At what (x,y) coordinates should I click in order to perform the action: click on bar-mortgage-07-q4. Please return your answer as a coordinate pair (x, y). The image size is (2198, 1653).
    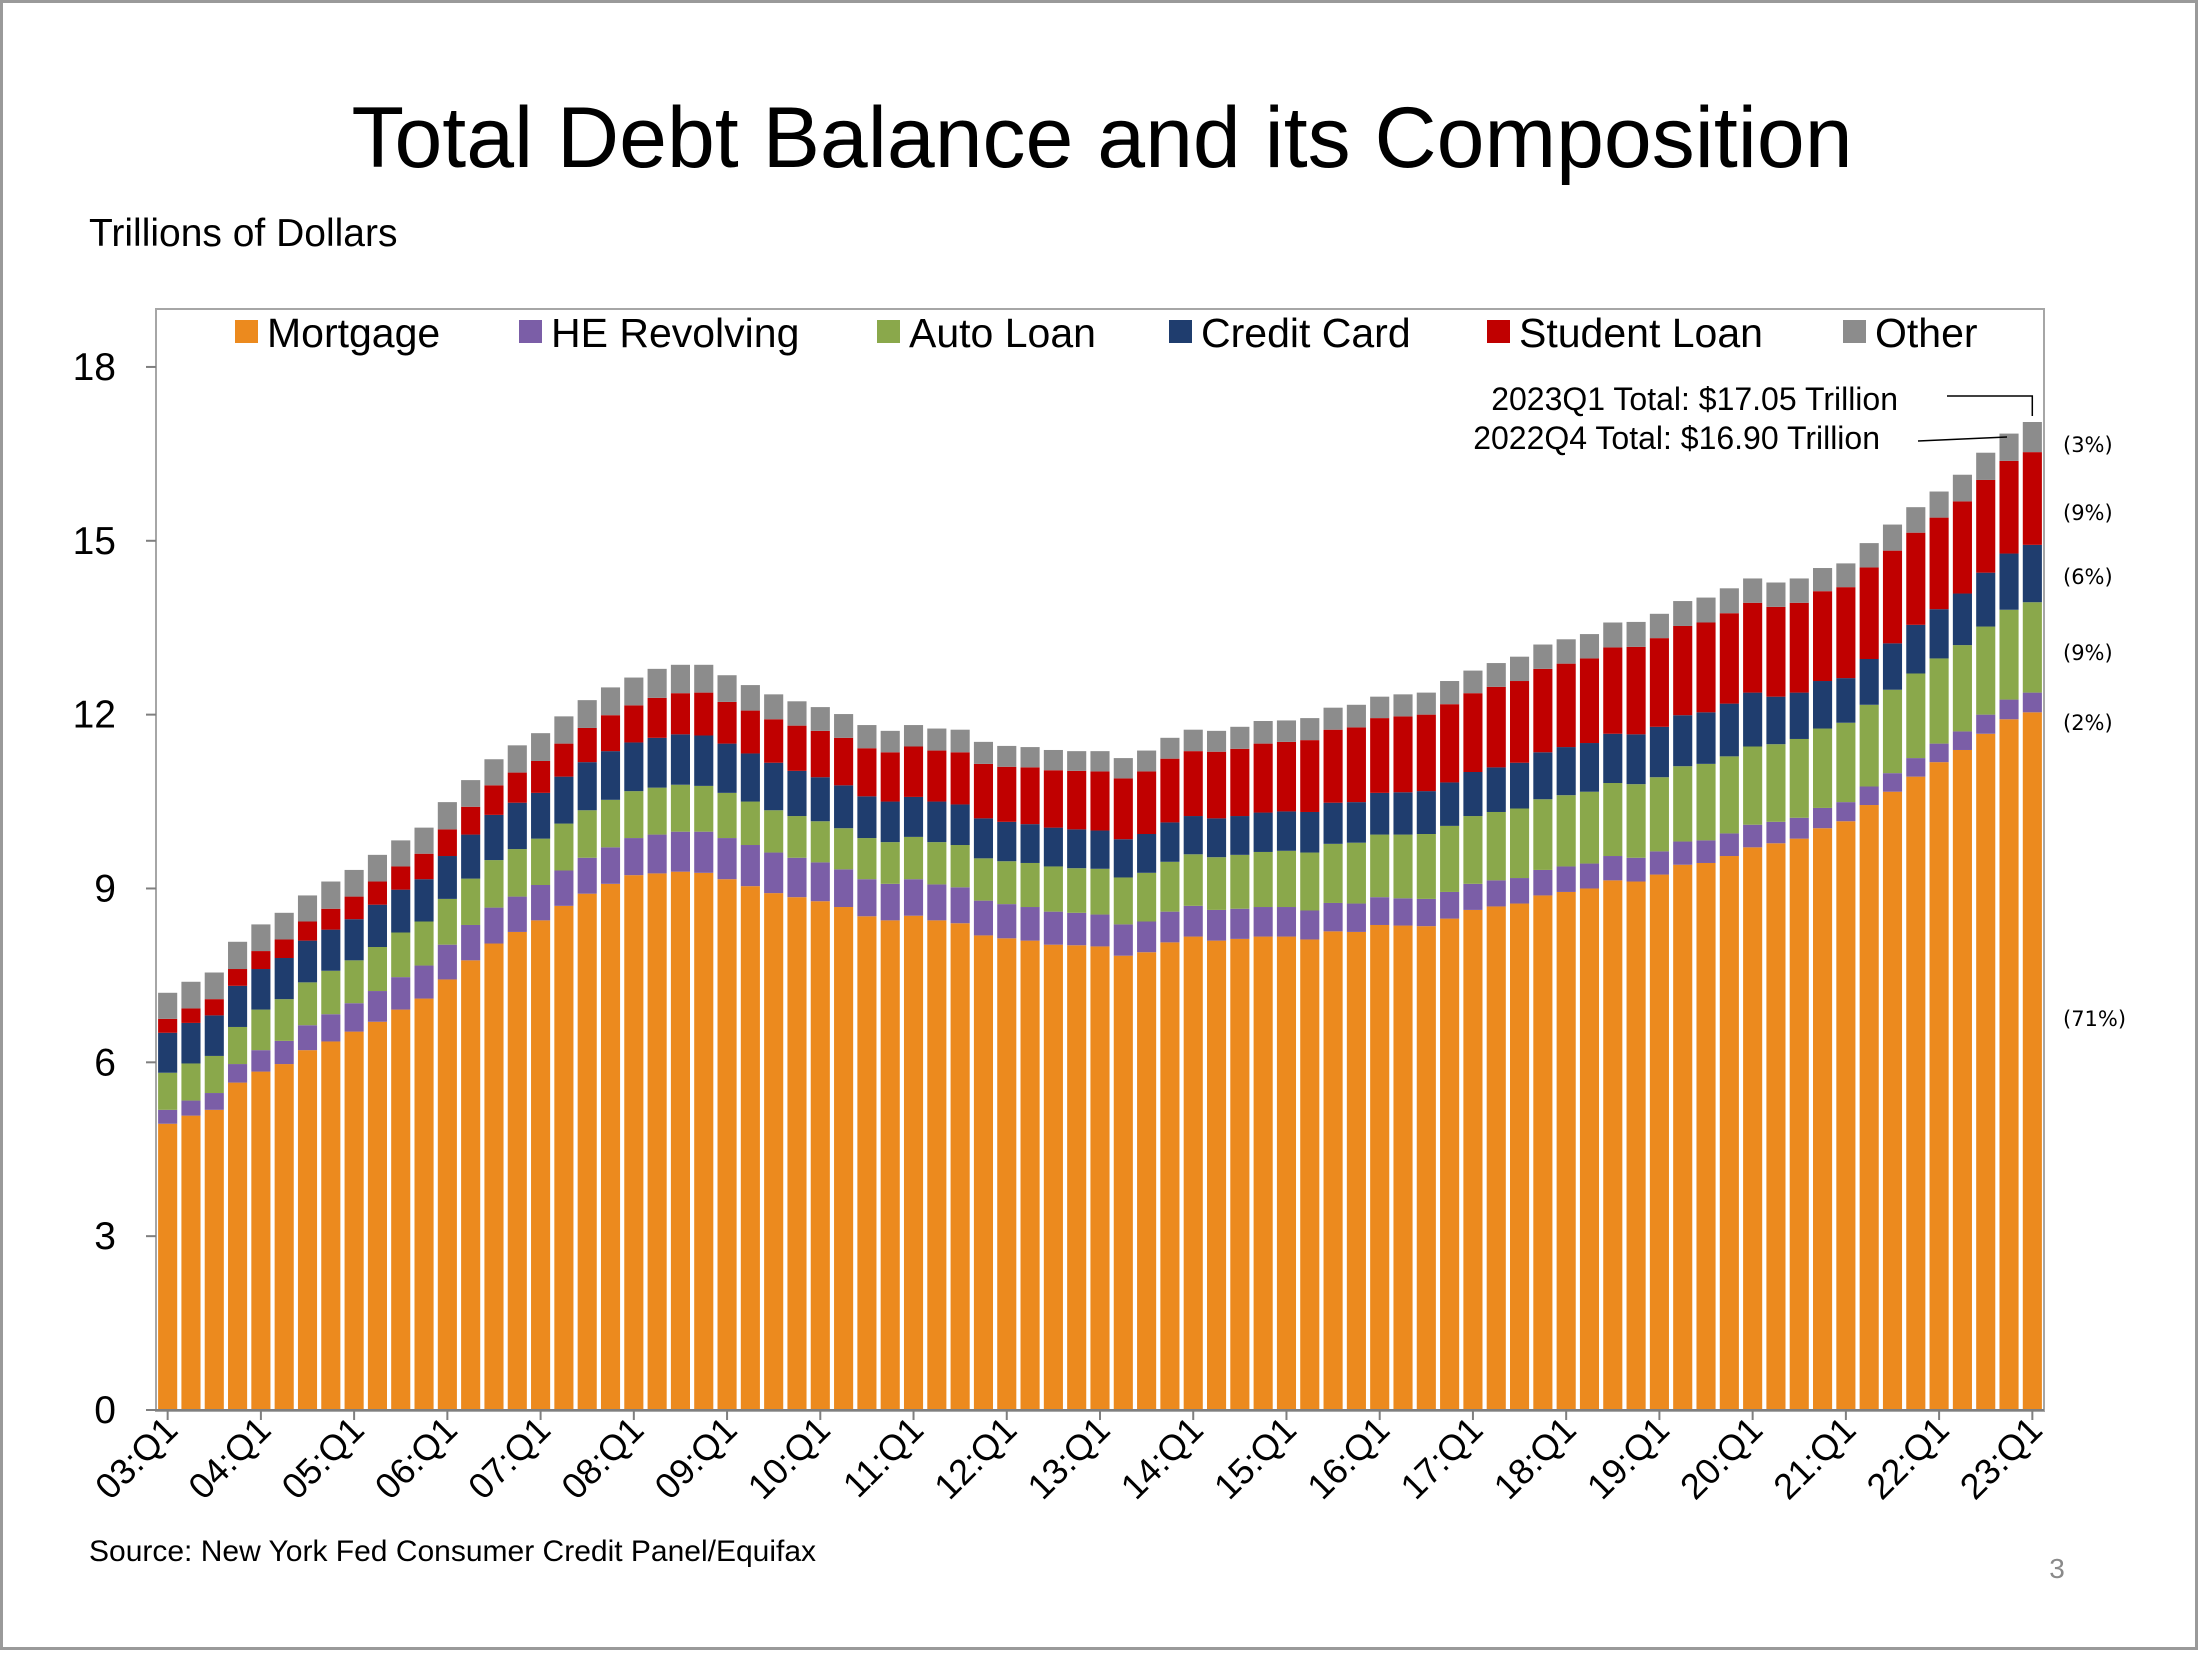
    Looking at the image, I should click on (610, 1146).